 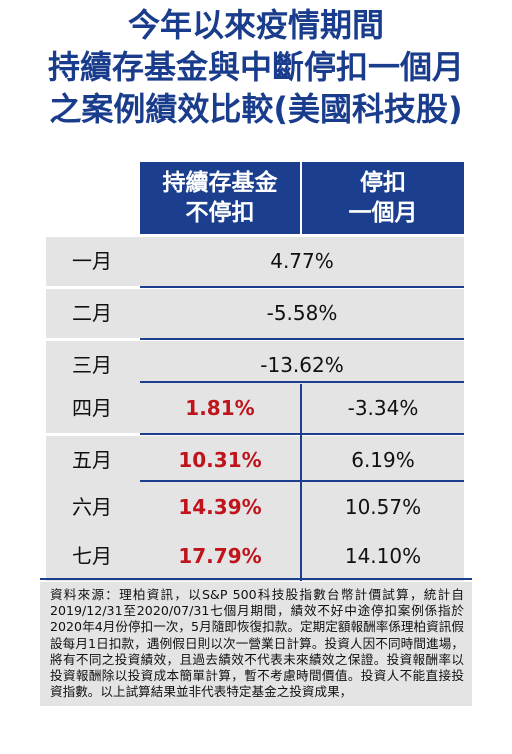 I want to click on continue-value: 17.79%, so click(x=220, y=556).